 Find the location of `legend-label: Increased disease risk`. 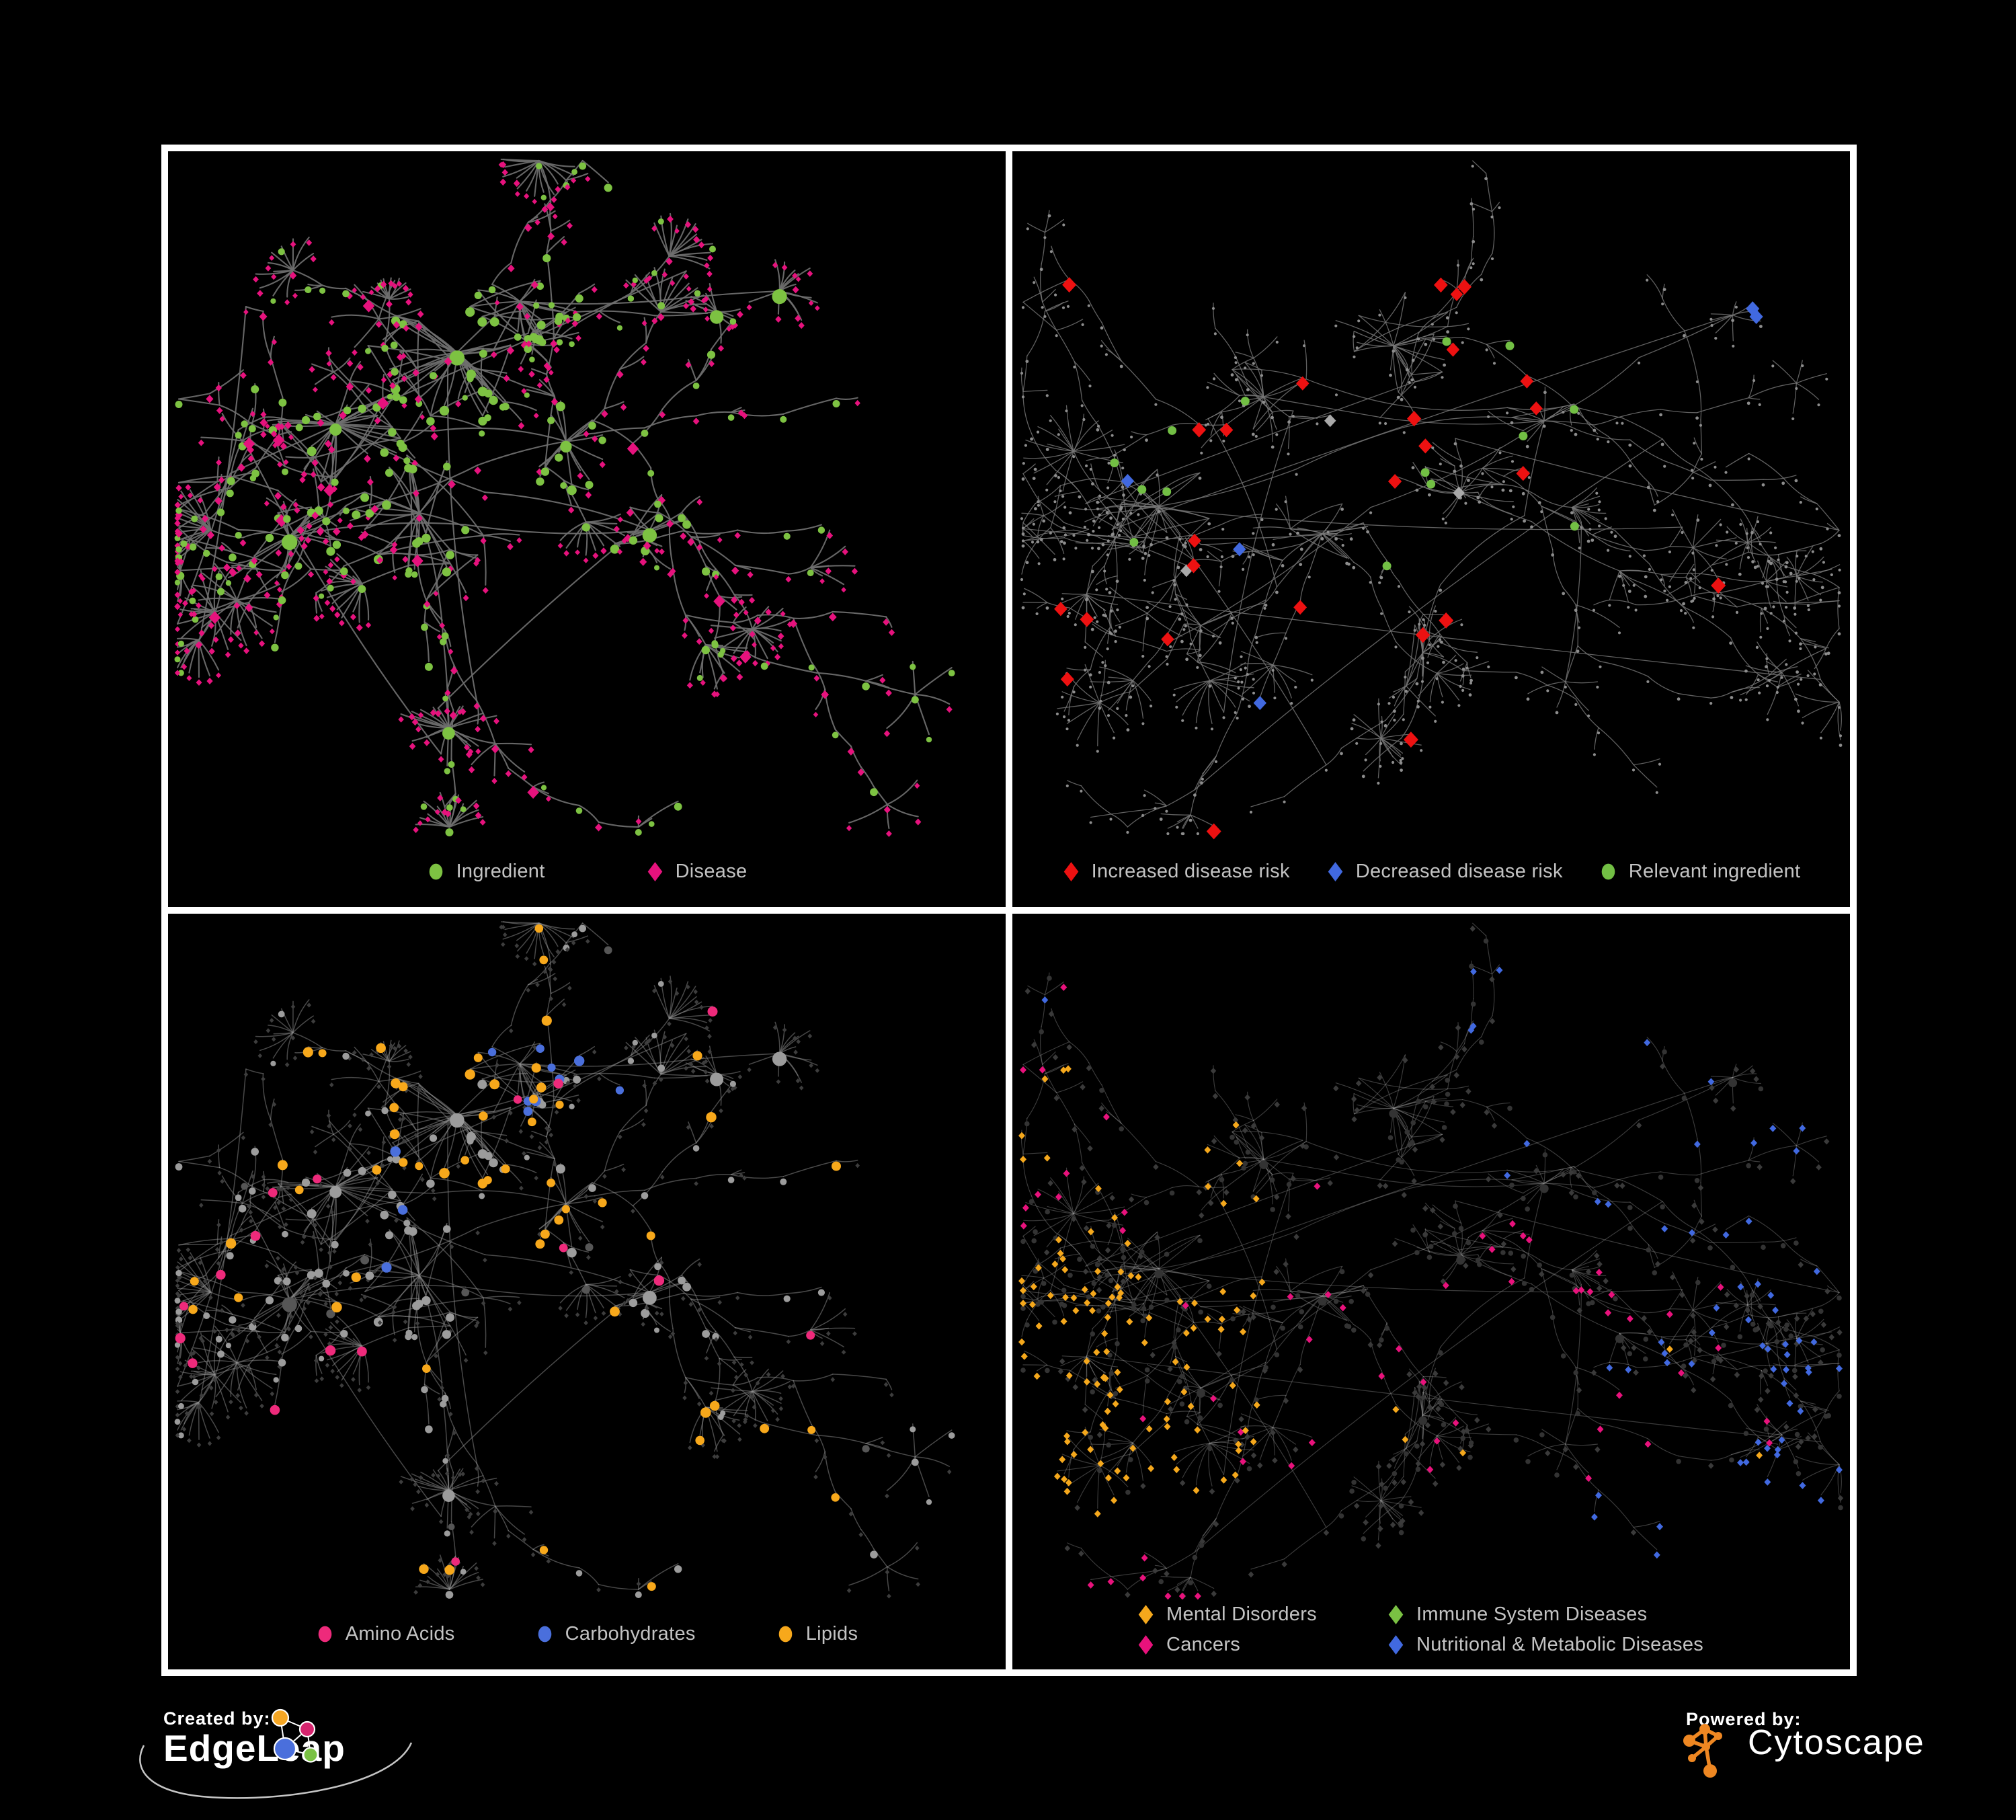

legend-label: Increased disease risk is located at coordinates (1190, 871).